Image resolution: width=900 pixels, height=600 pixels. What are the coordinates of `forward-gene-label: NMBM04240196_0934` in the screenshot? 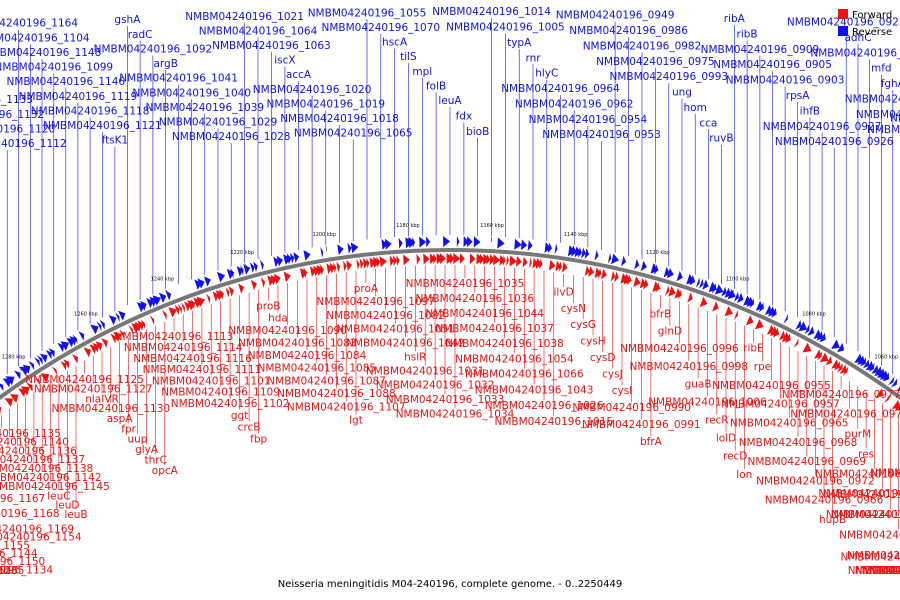 It's located at (885, 473).